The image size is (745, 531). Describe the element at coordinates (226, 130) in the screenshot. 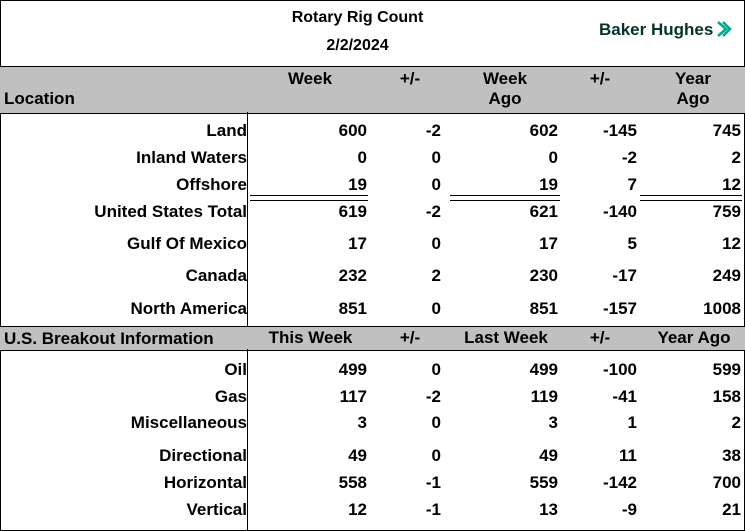

I see `row-label: Land` at that location.